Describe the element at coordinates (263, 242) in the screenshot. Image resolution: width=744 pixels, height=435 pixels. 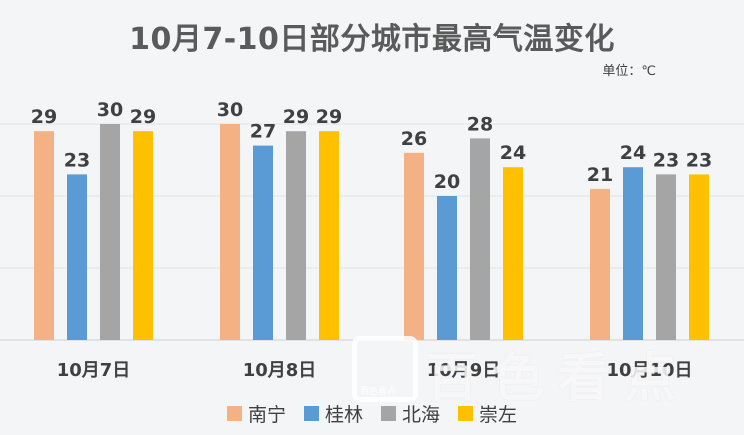
I see `bar-桂林-10月8日` at that location.